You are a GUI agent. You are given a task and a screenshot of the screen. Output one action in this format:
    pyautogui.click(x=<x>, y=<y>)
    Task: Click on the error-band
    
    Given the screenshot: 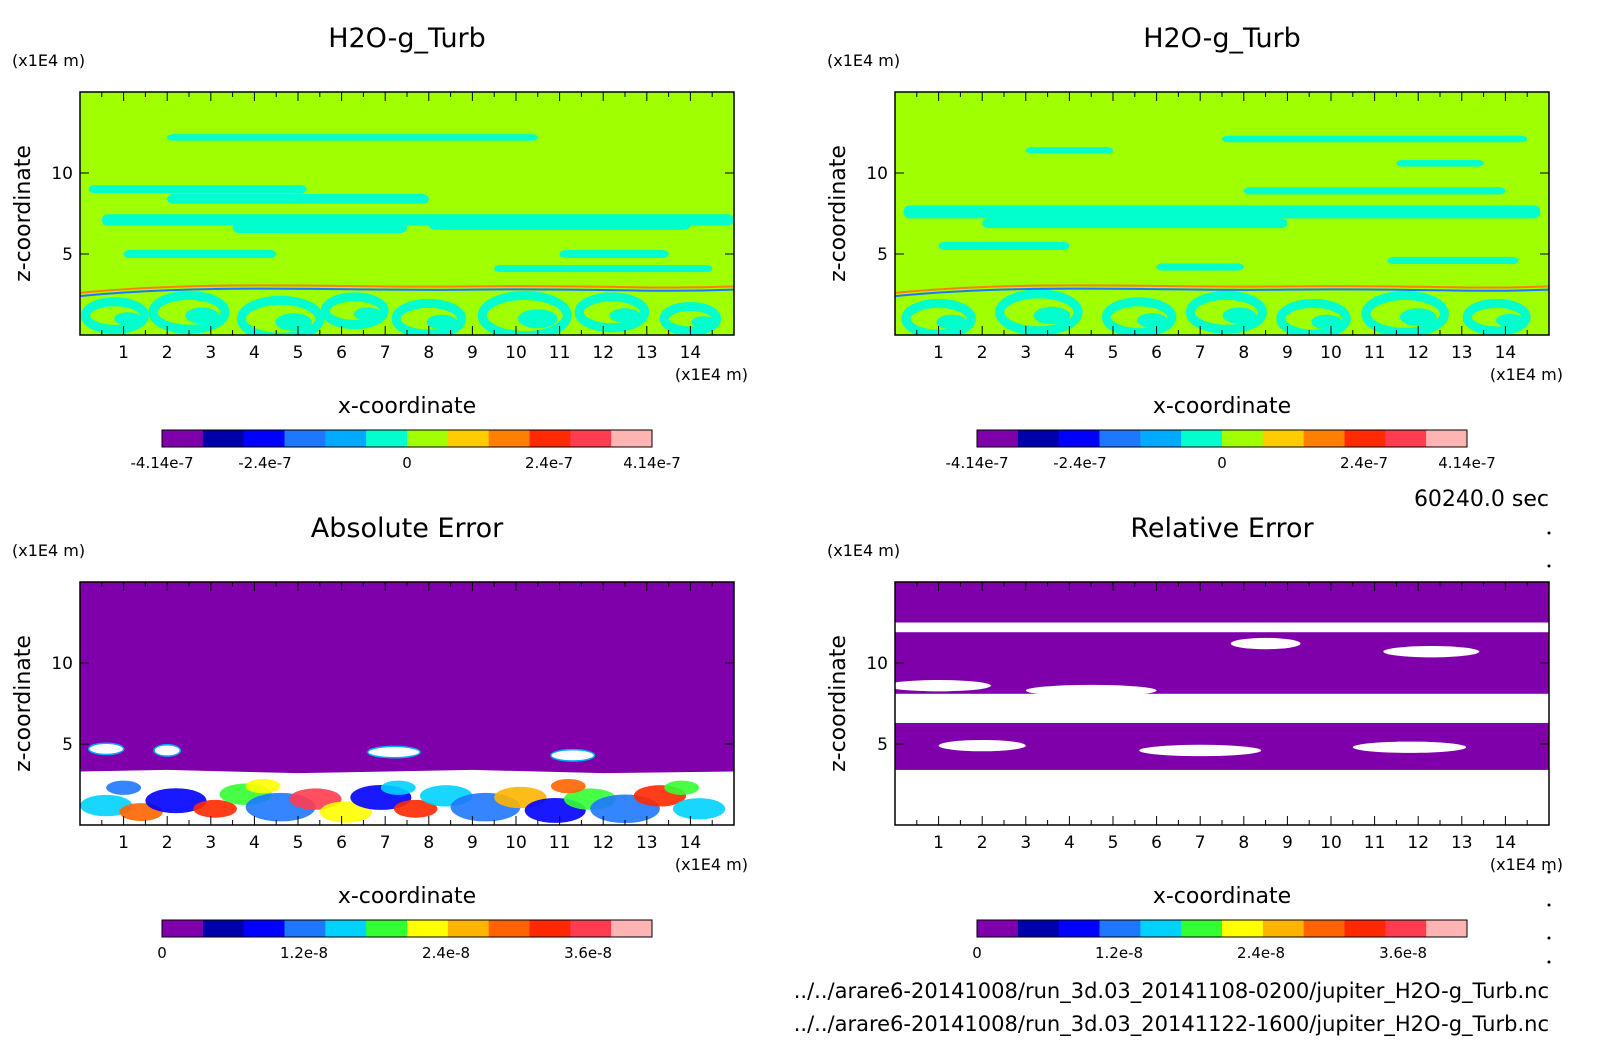 What is the action you would take?
    pyautogui.click(x=1222, y=663)
    